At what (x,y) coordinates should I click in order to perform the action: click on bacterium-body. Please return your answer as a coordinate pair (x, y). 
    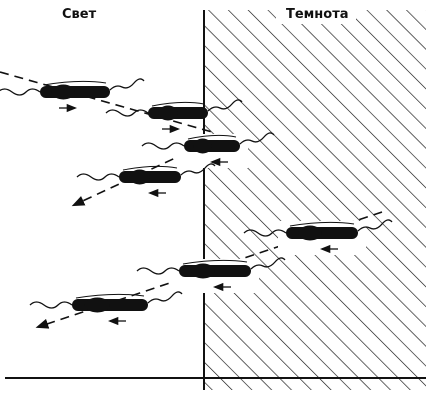
    Looking at the image, I should click on (75, 92).